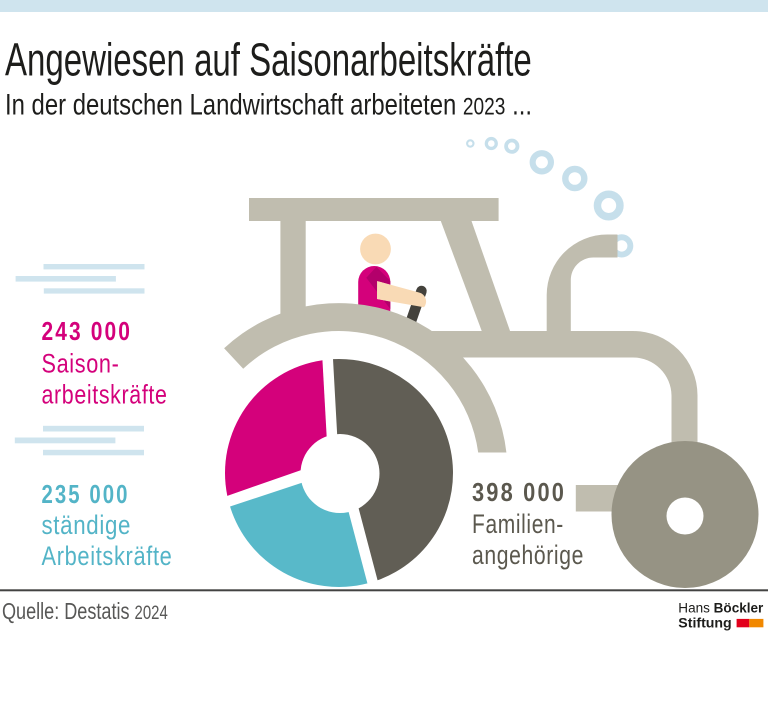 This screenshot has height=720, width=768. Describe the element at coordinates (704, 622) in the screenshot. I see `svg-text: Stiftung` at that location.